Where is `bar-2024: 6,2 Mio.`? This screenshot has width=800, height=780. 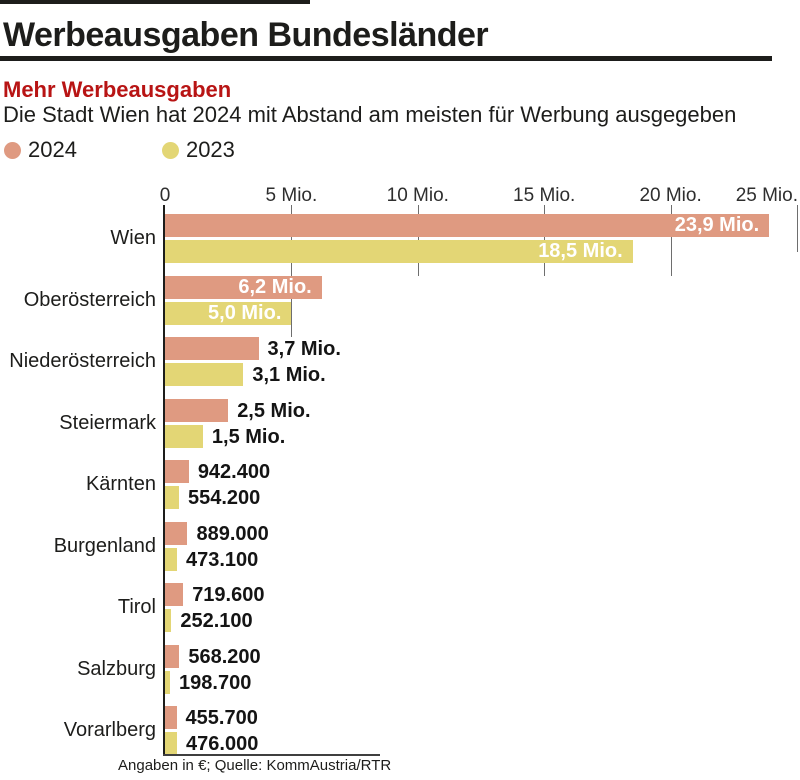
bar-2024: 6,2 Mio. is located at coordinates (243, 287).